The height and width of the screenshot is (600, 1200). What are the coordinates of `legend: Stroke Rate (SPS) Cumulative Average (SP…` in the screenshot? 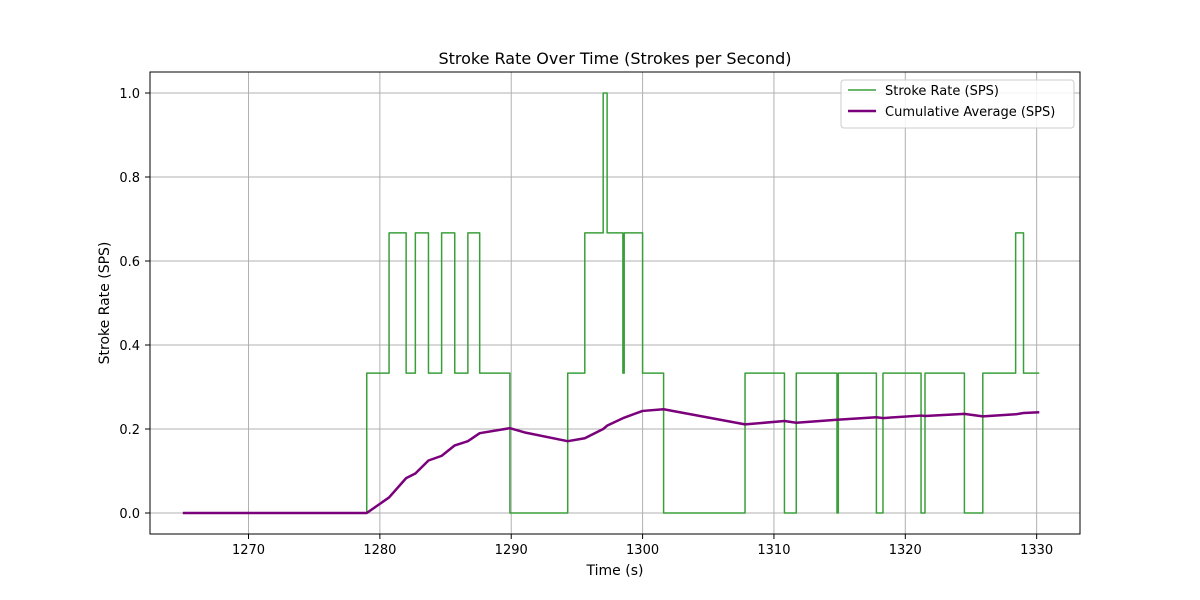 It's located at (957, 104).